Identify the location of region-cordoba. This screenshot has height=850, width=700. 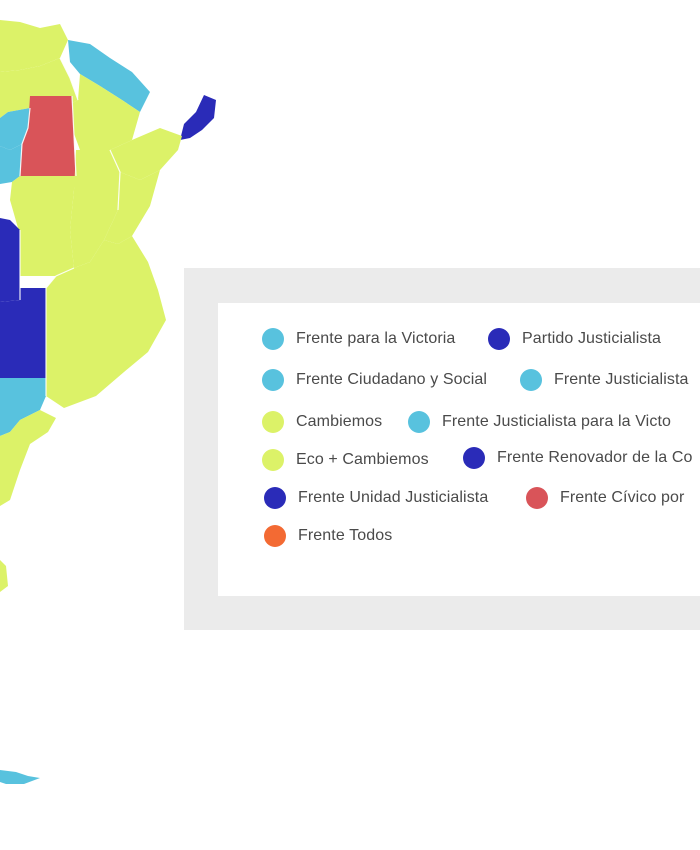
(43, 226).